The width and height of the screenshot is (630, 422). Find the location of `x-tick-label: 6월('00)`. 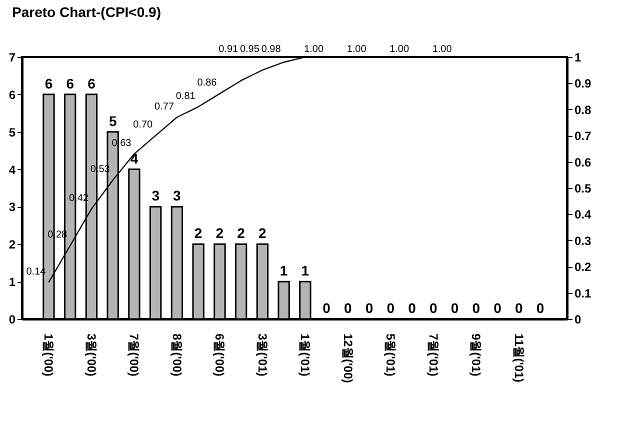

x-tick-label: 6월('00) is located at coordinates (219, 355).